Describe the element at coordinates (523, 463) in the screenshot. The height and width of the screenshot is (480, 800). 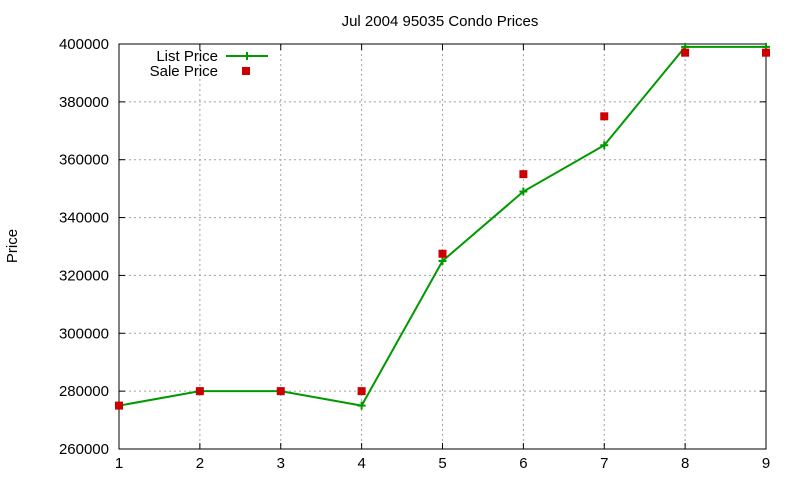
I see `x-tick-label: 6` at that location.